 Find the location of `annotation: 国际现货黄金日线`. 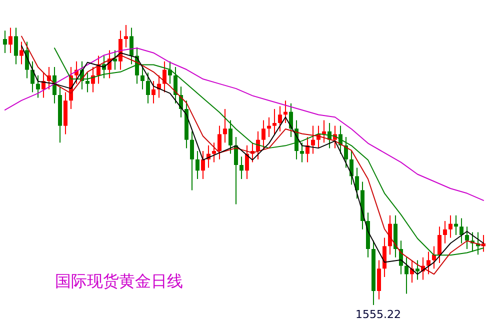

annotation: 国际现货黄金日线 is located at coordinates (119, 281).